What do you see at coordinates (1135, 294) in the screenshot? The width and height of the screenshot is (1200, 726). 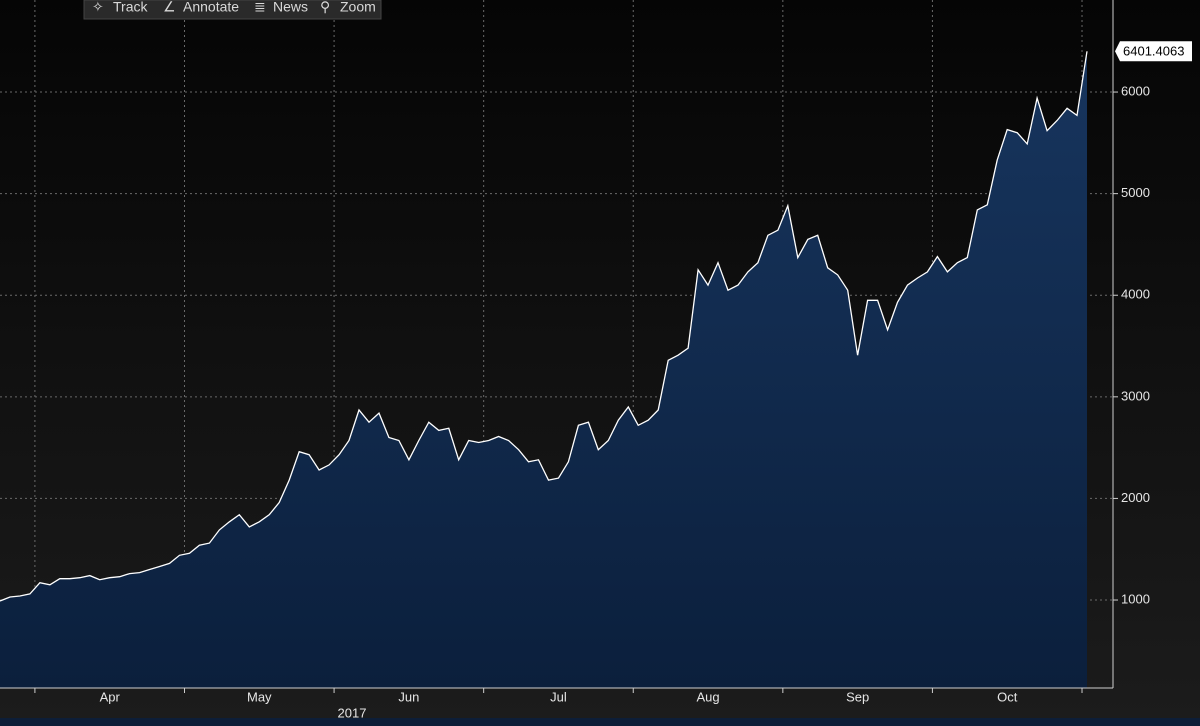 I see `y-tick-label: 4000` at bounding box center [1135, 294].